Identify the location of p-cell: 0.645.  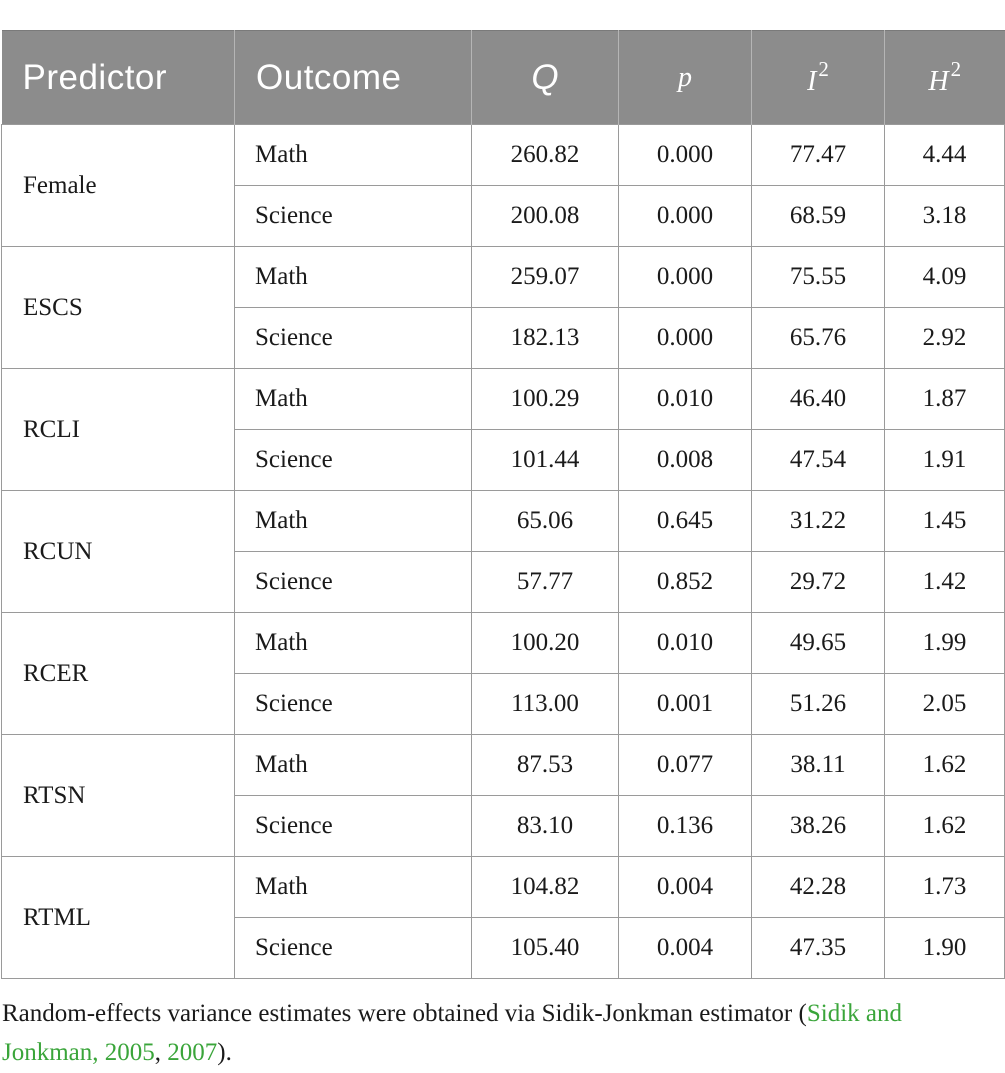
(685, 521).